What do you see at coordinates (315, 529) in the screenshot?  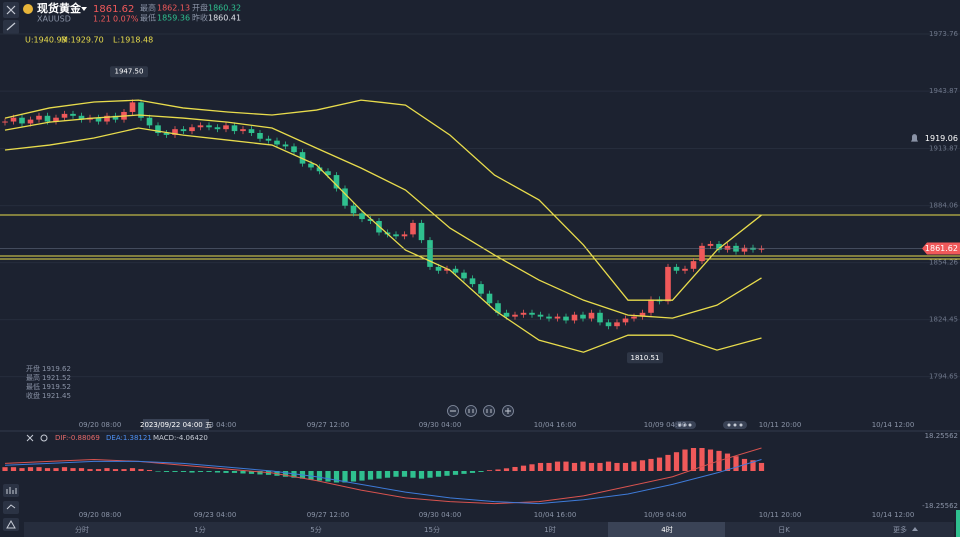 I see `timeframe-tab: 5分` at bounding box center [315, 529].